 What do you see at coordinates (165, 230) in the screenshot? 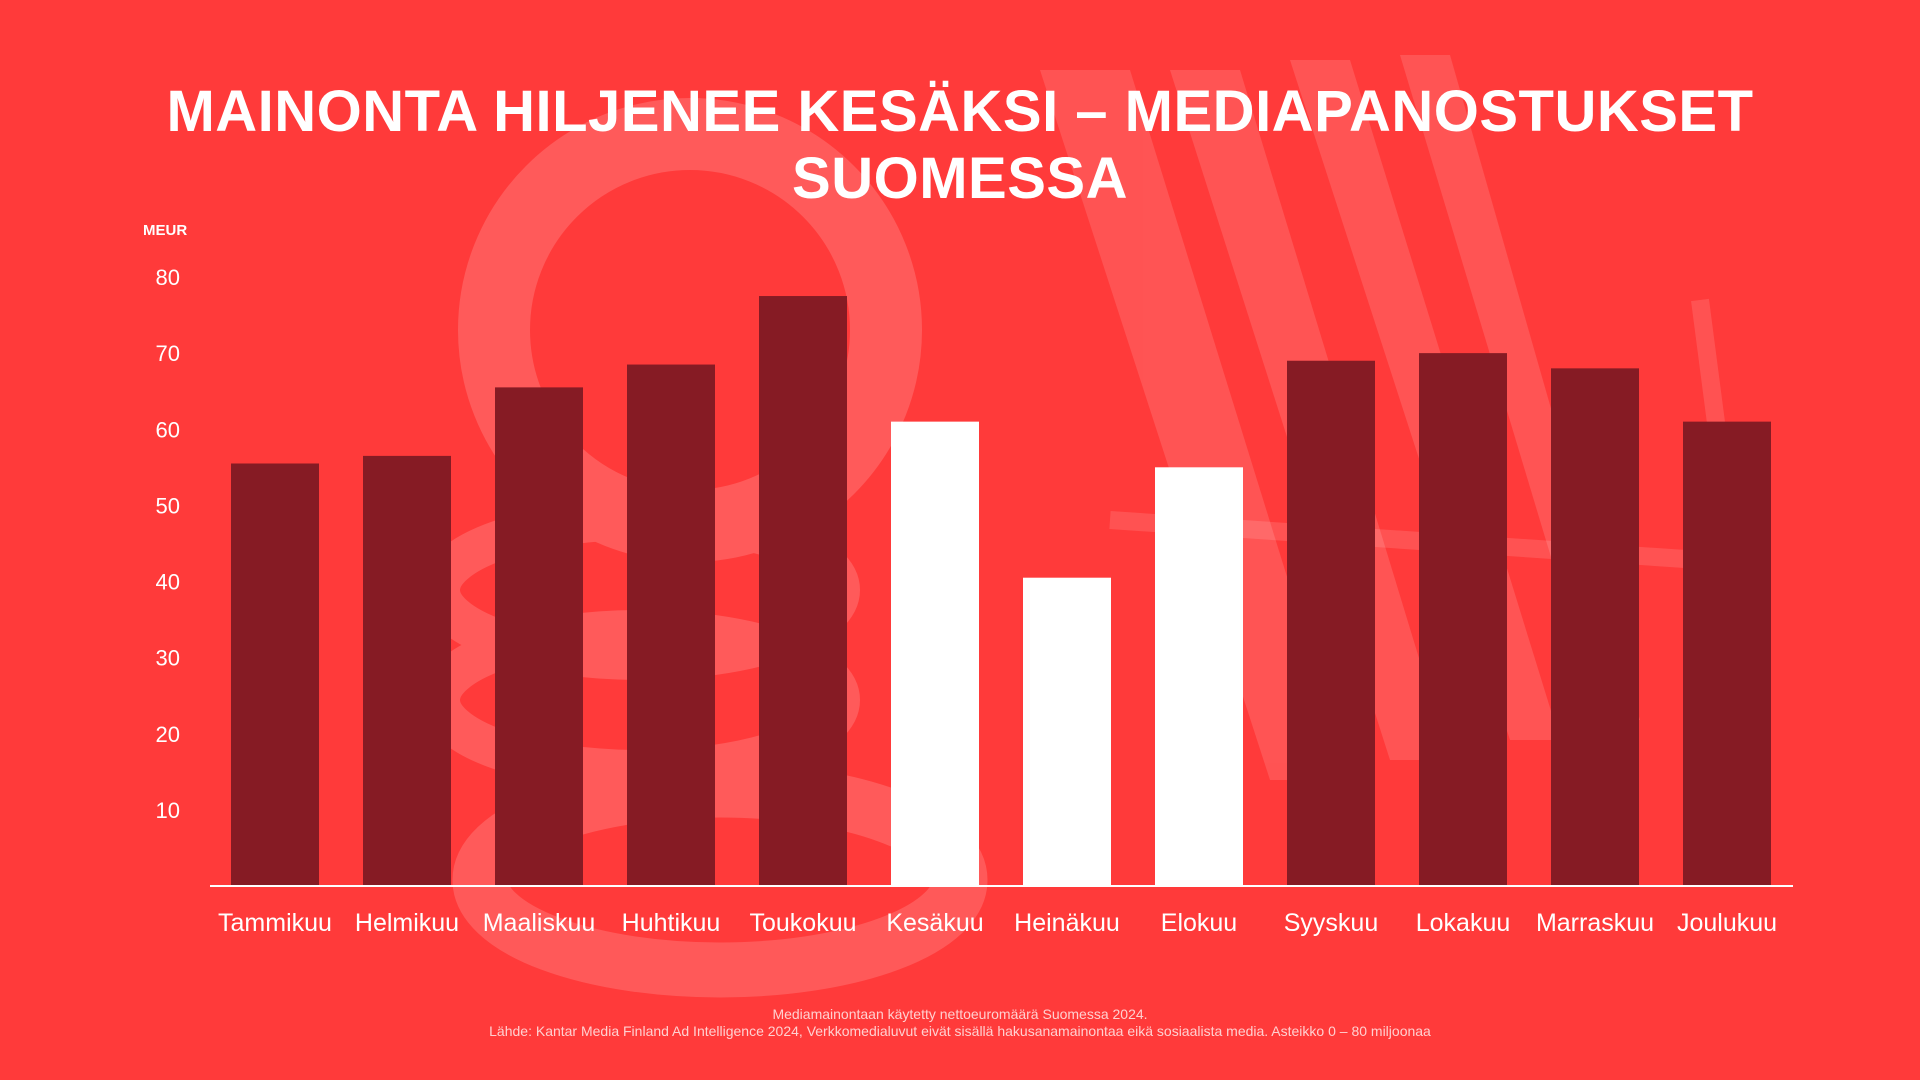
I see `y-axis-unit-label: MEUR` at bounding box center [165, 230].